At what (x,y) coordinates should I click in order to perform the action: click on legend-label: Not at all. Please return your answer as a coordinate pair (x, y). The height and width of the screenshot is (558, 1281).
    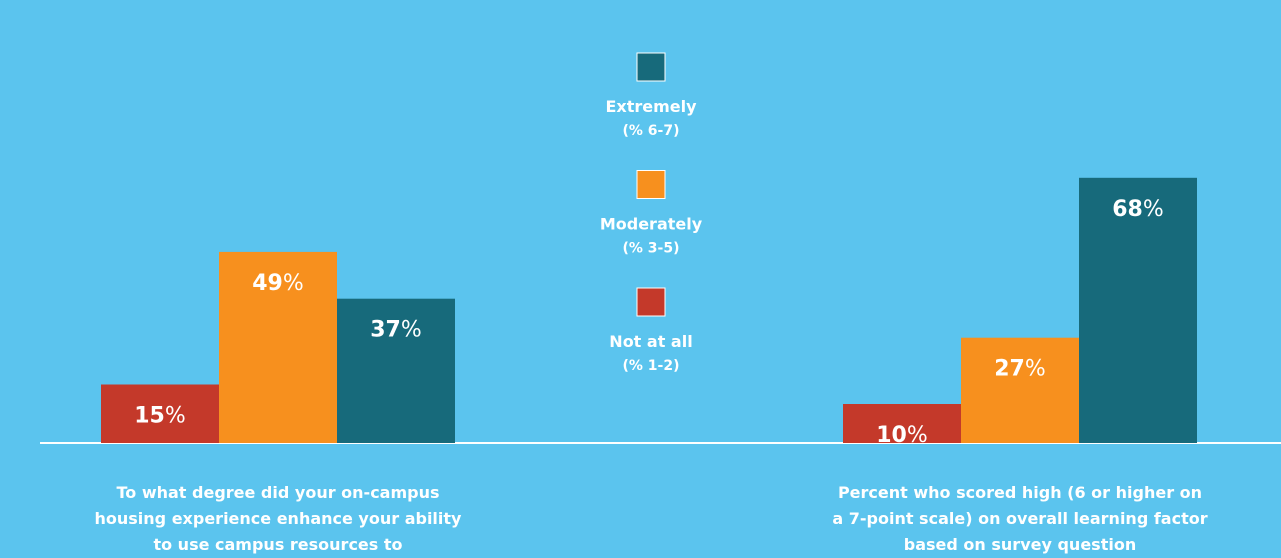
    Looking at the image, I should click on (650, 341).